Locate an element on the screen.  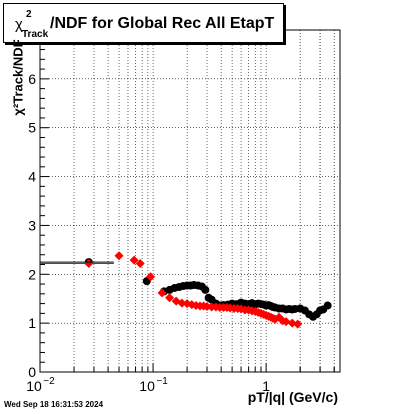
y-tick-labels: 0 1 2 3 4 5 6 is located at coordinates (32, 225).